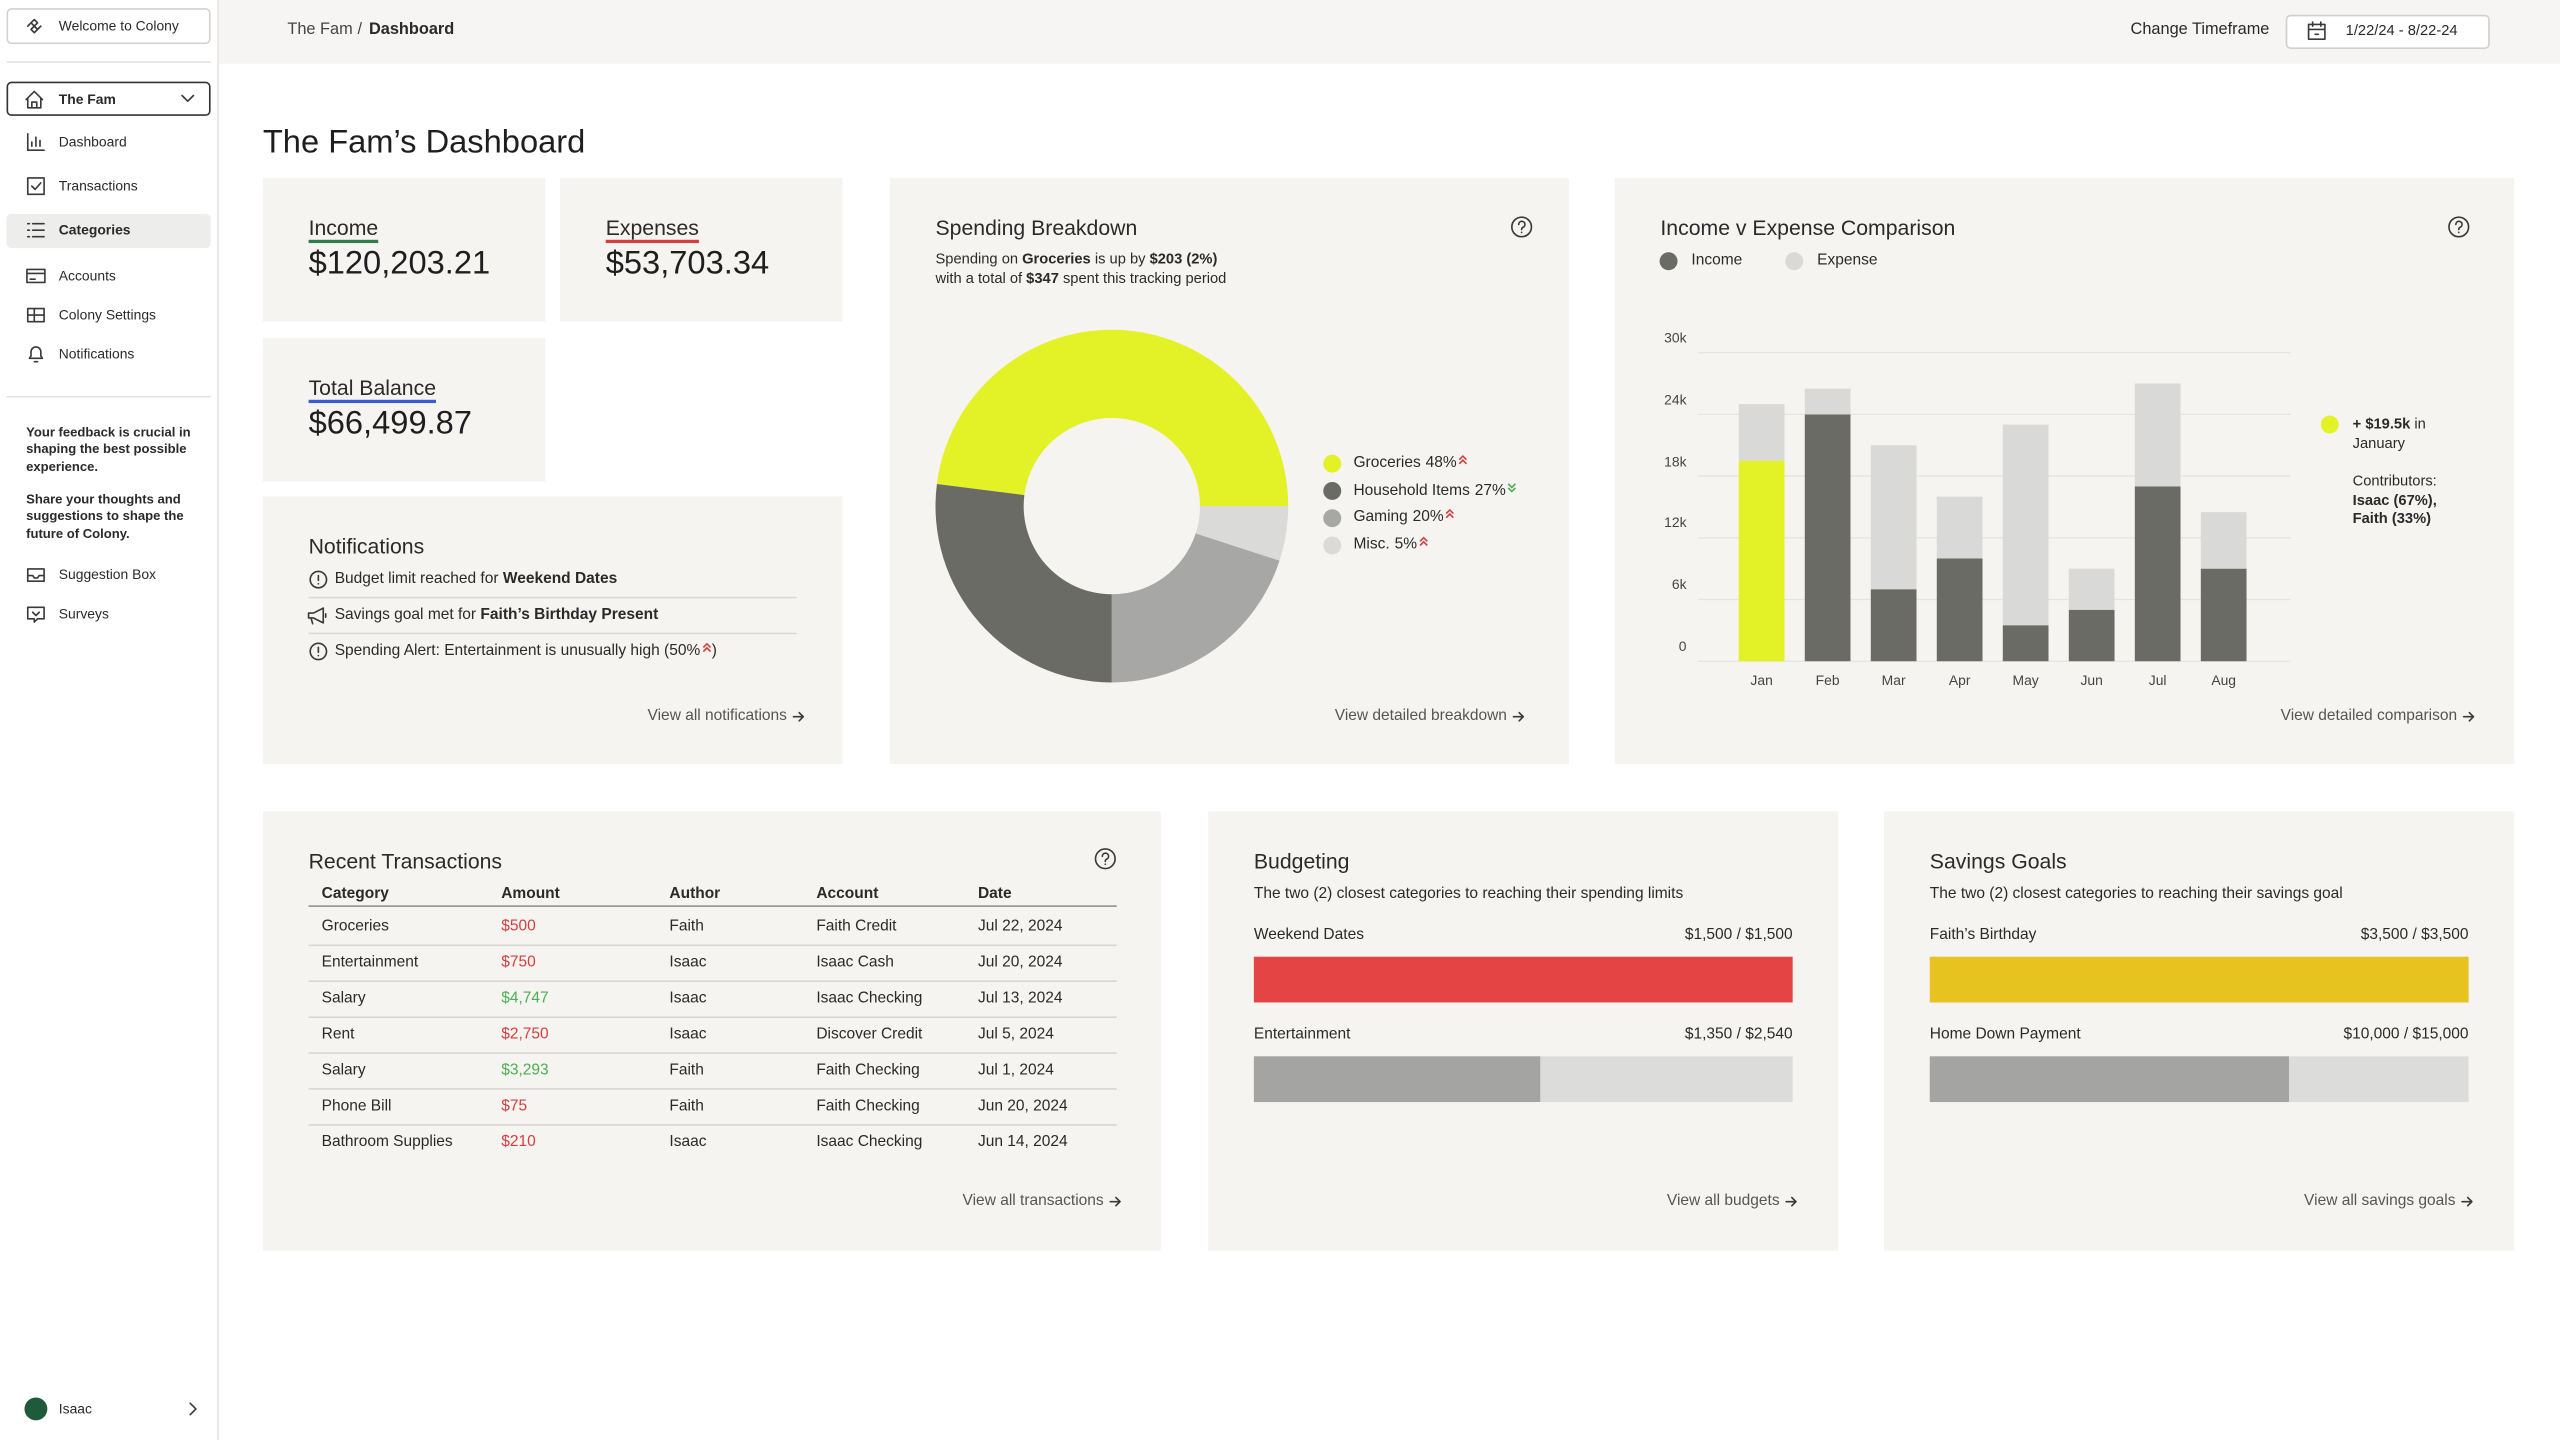  Describe the element at coordinates (1371, 544) in the screenshot. I see `legend-label: Misc.` at that location.